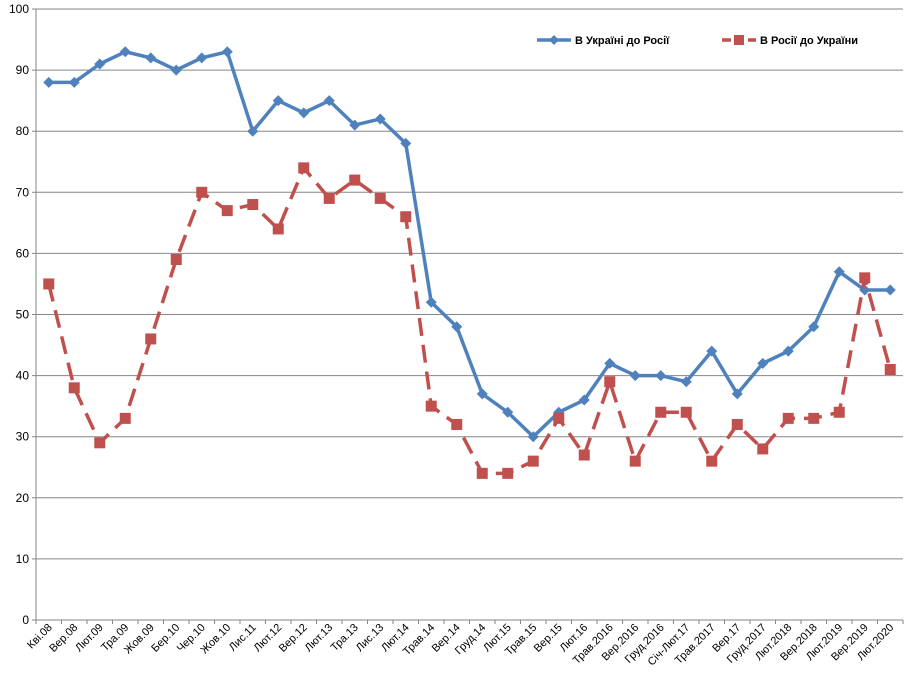 The height and width of the screenshot is (696, 915). What do you see at coordinates (23, 253) in the screenshot?
I see `y-tick-label: 60` at bounding box center [23, 253].